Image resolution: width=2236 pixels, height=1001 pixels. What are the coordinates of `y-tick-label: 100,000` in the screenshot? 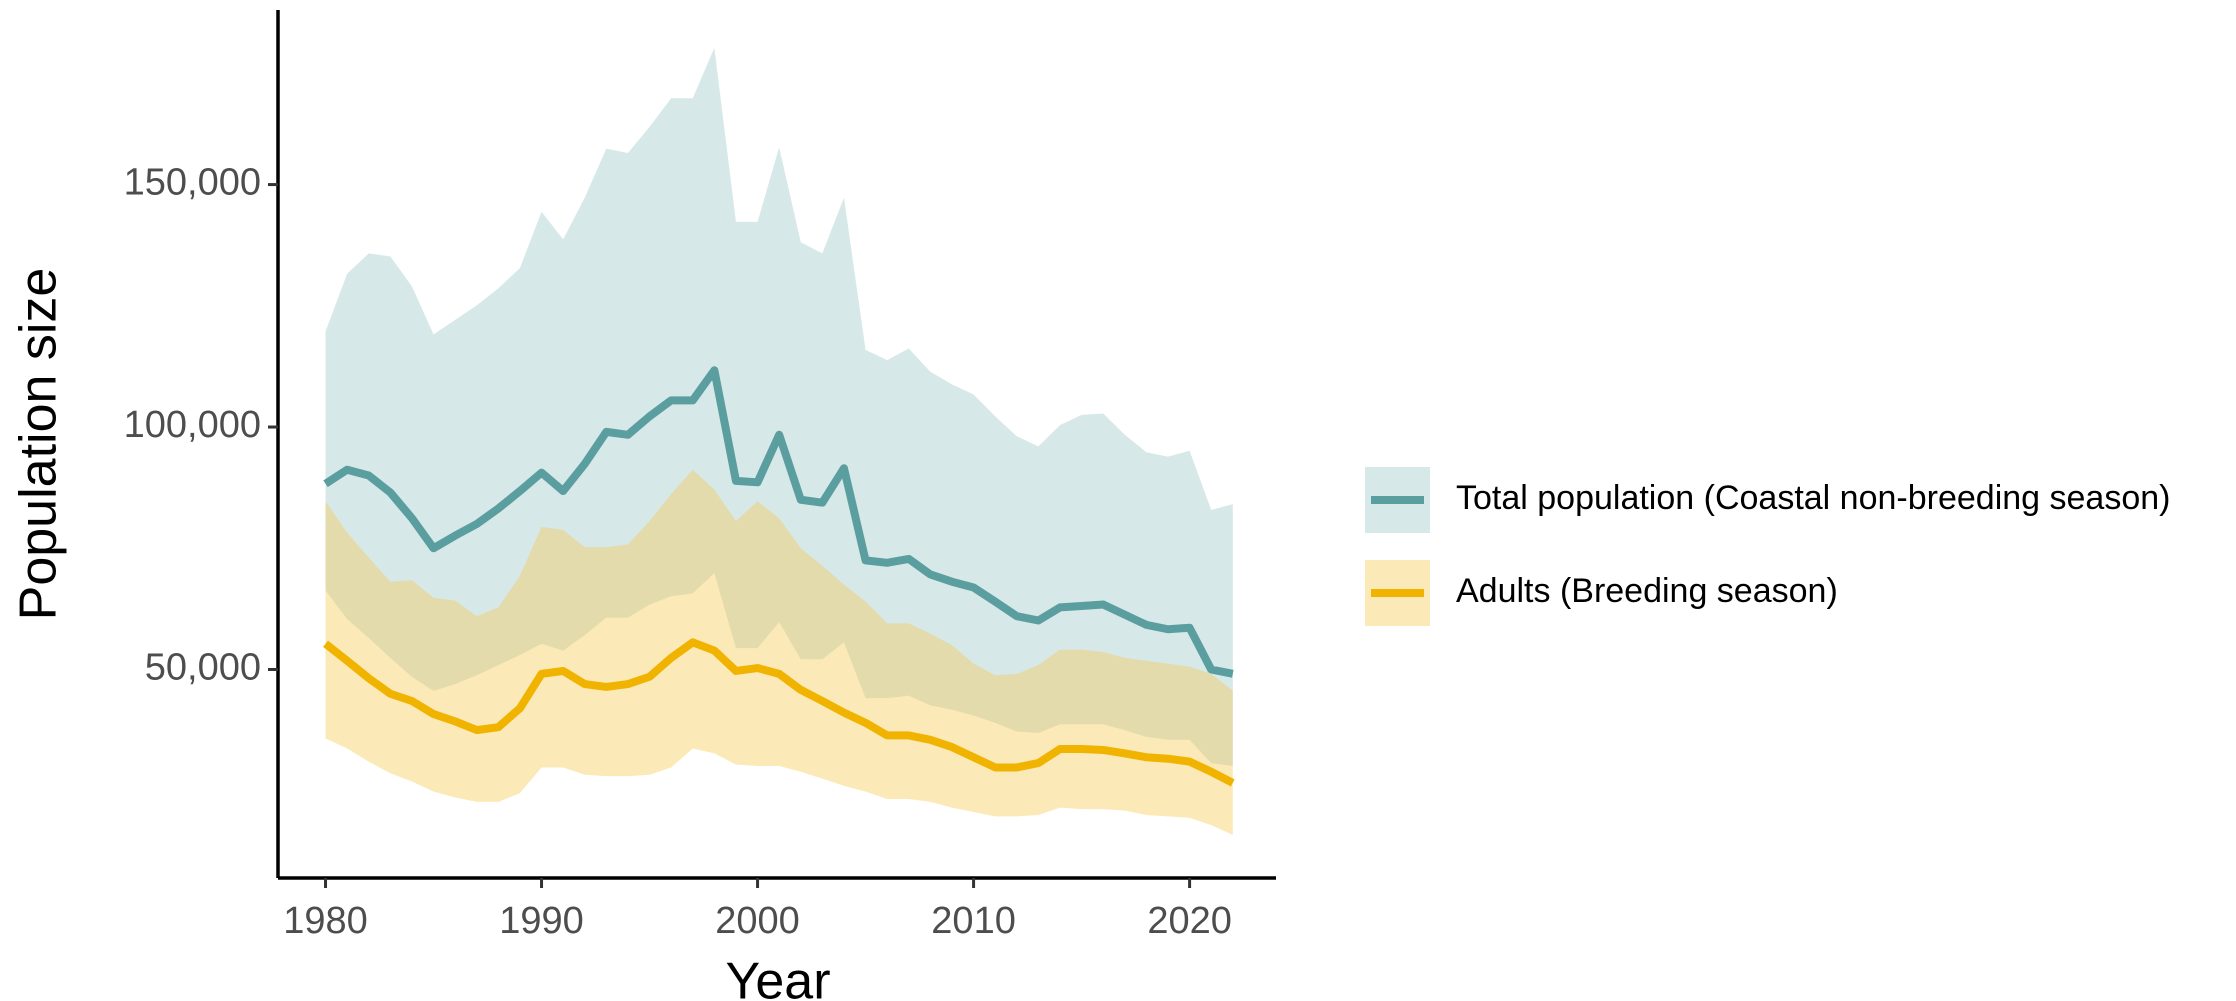 It's located at (192, 425).